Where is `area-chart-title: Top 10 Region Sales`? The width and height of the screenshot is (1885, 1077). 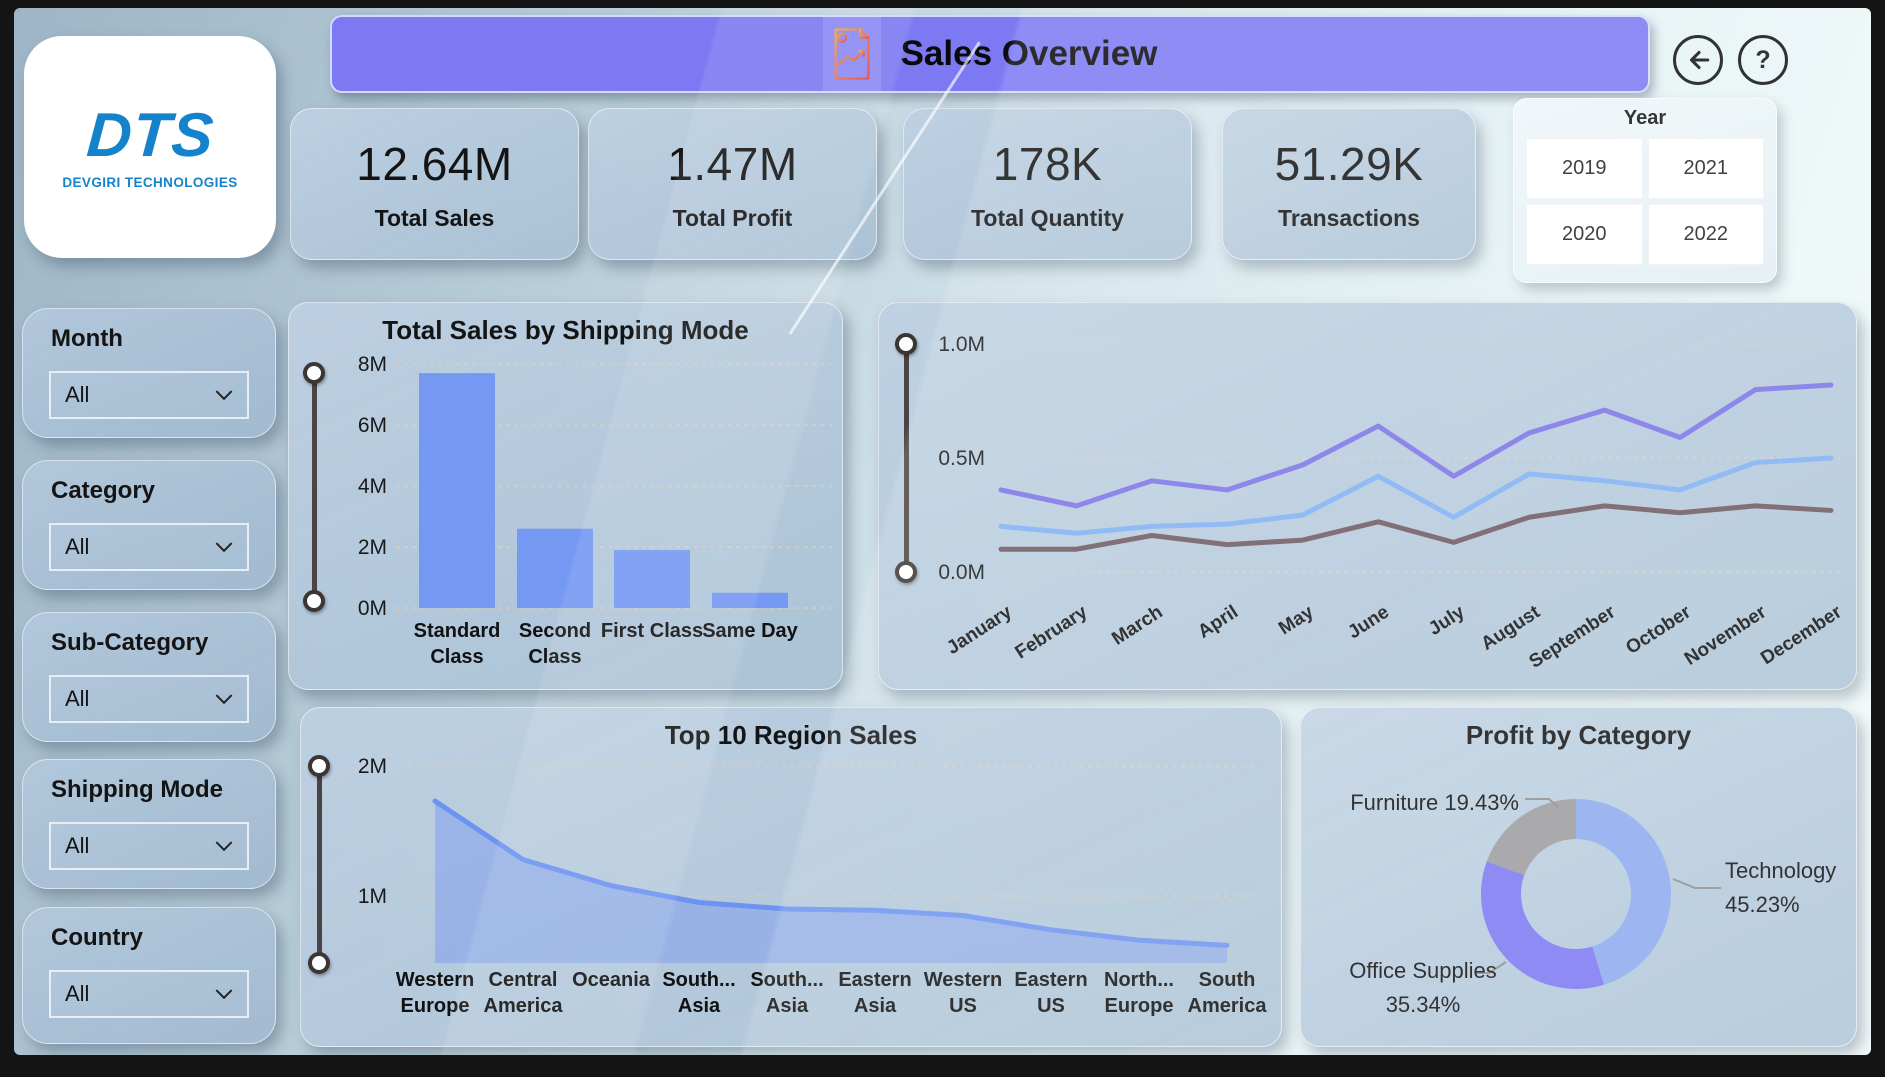
area-chart-title: Top 10 Region Sales is located at coordinates (791, 735).